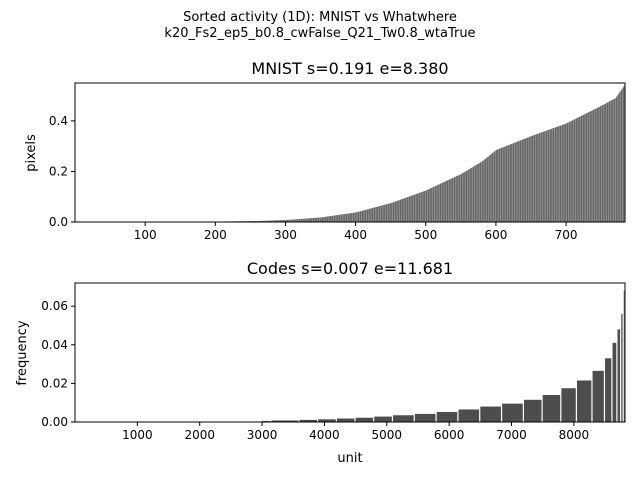 The image size is (640, 480). Describe the element at coordinates (54, 306) in the screenshot. I see `codes-ytick-label: 0.06` at that location.